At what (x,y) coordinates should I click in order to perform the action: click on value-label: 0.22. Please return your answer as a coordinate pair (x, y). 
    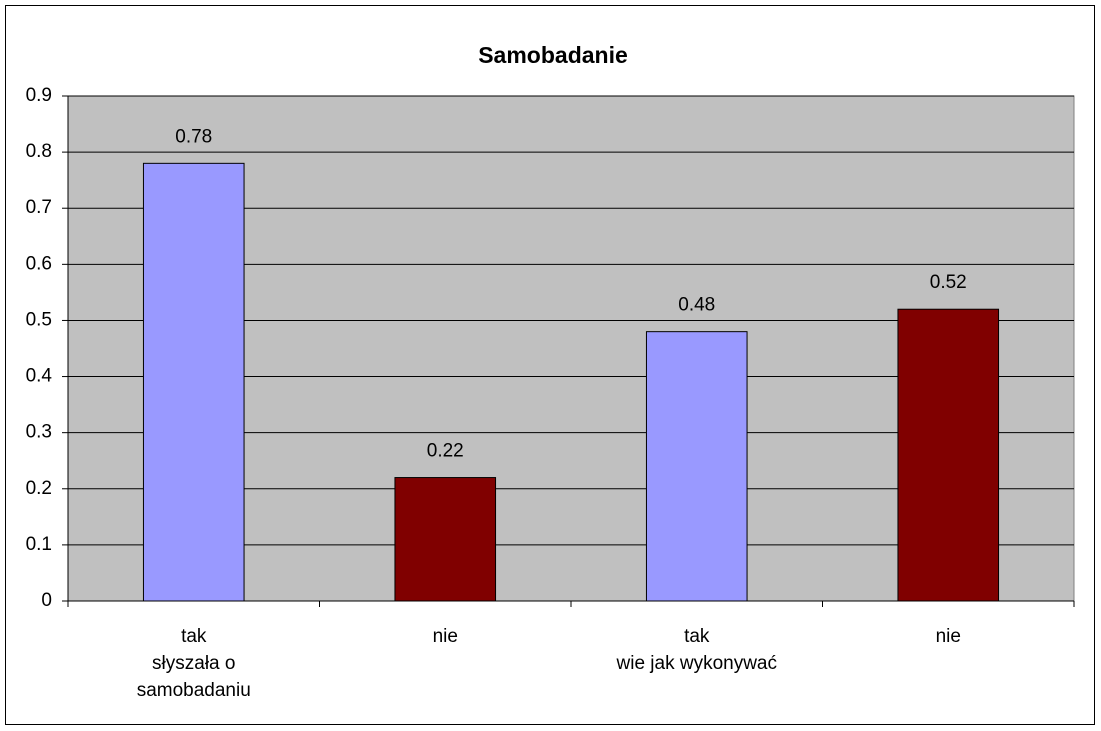
    Looking at the image, I should click on (445, 451).